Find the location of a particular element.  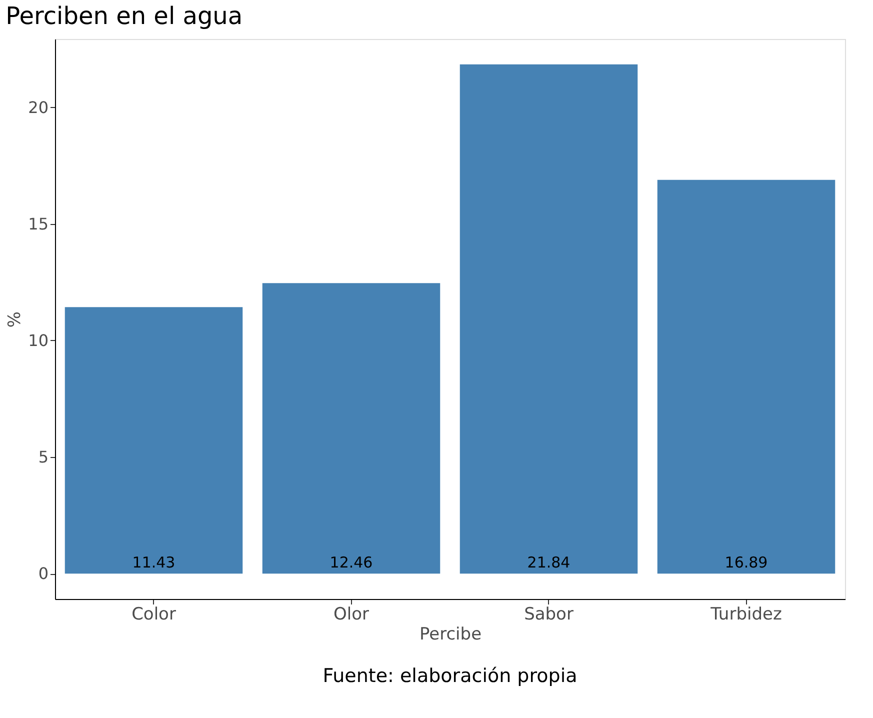

data-label: 12.46 is located at coordinates (351, 563).